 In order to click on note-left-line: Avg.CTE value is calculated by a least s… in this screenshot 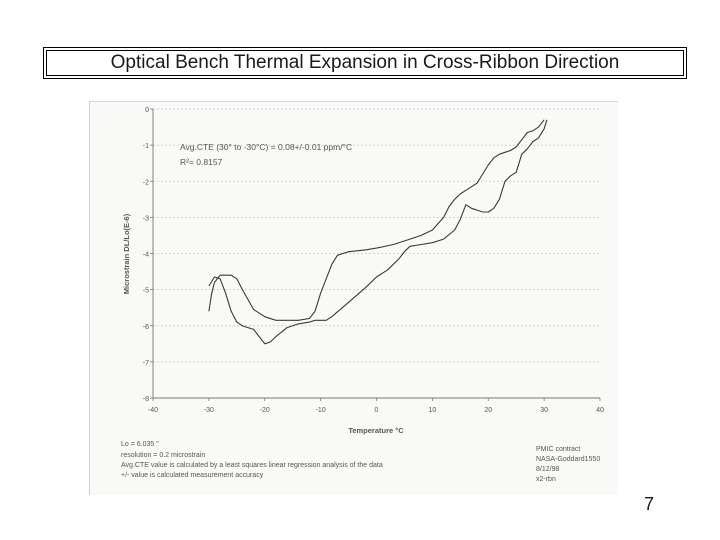, I will do `click(252, 465)`.